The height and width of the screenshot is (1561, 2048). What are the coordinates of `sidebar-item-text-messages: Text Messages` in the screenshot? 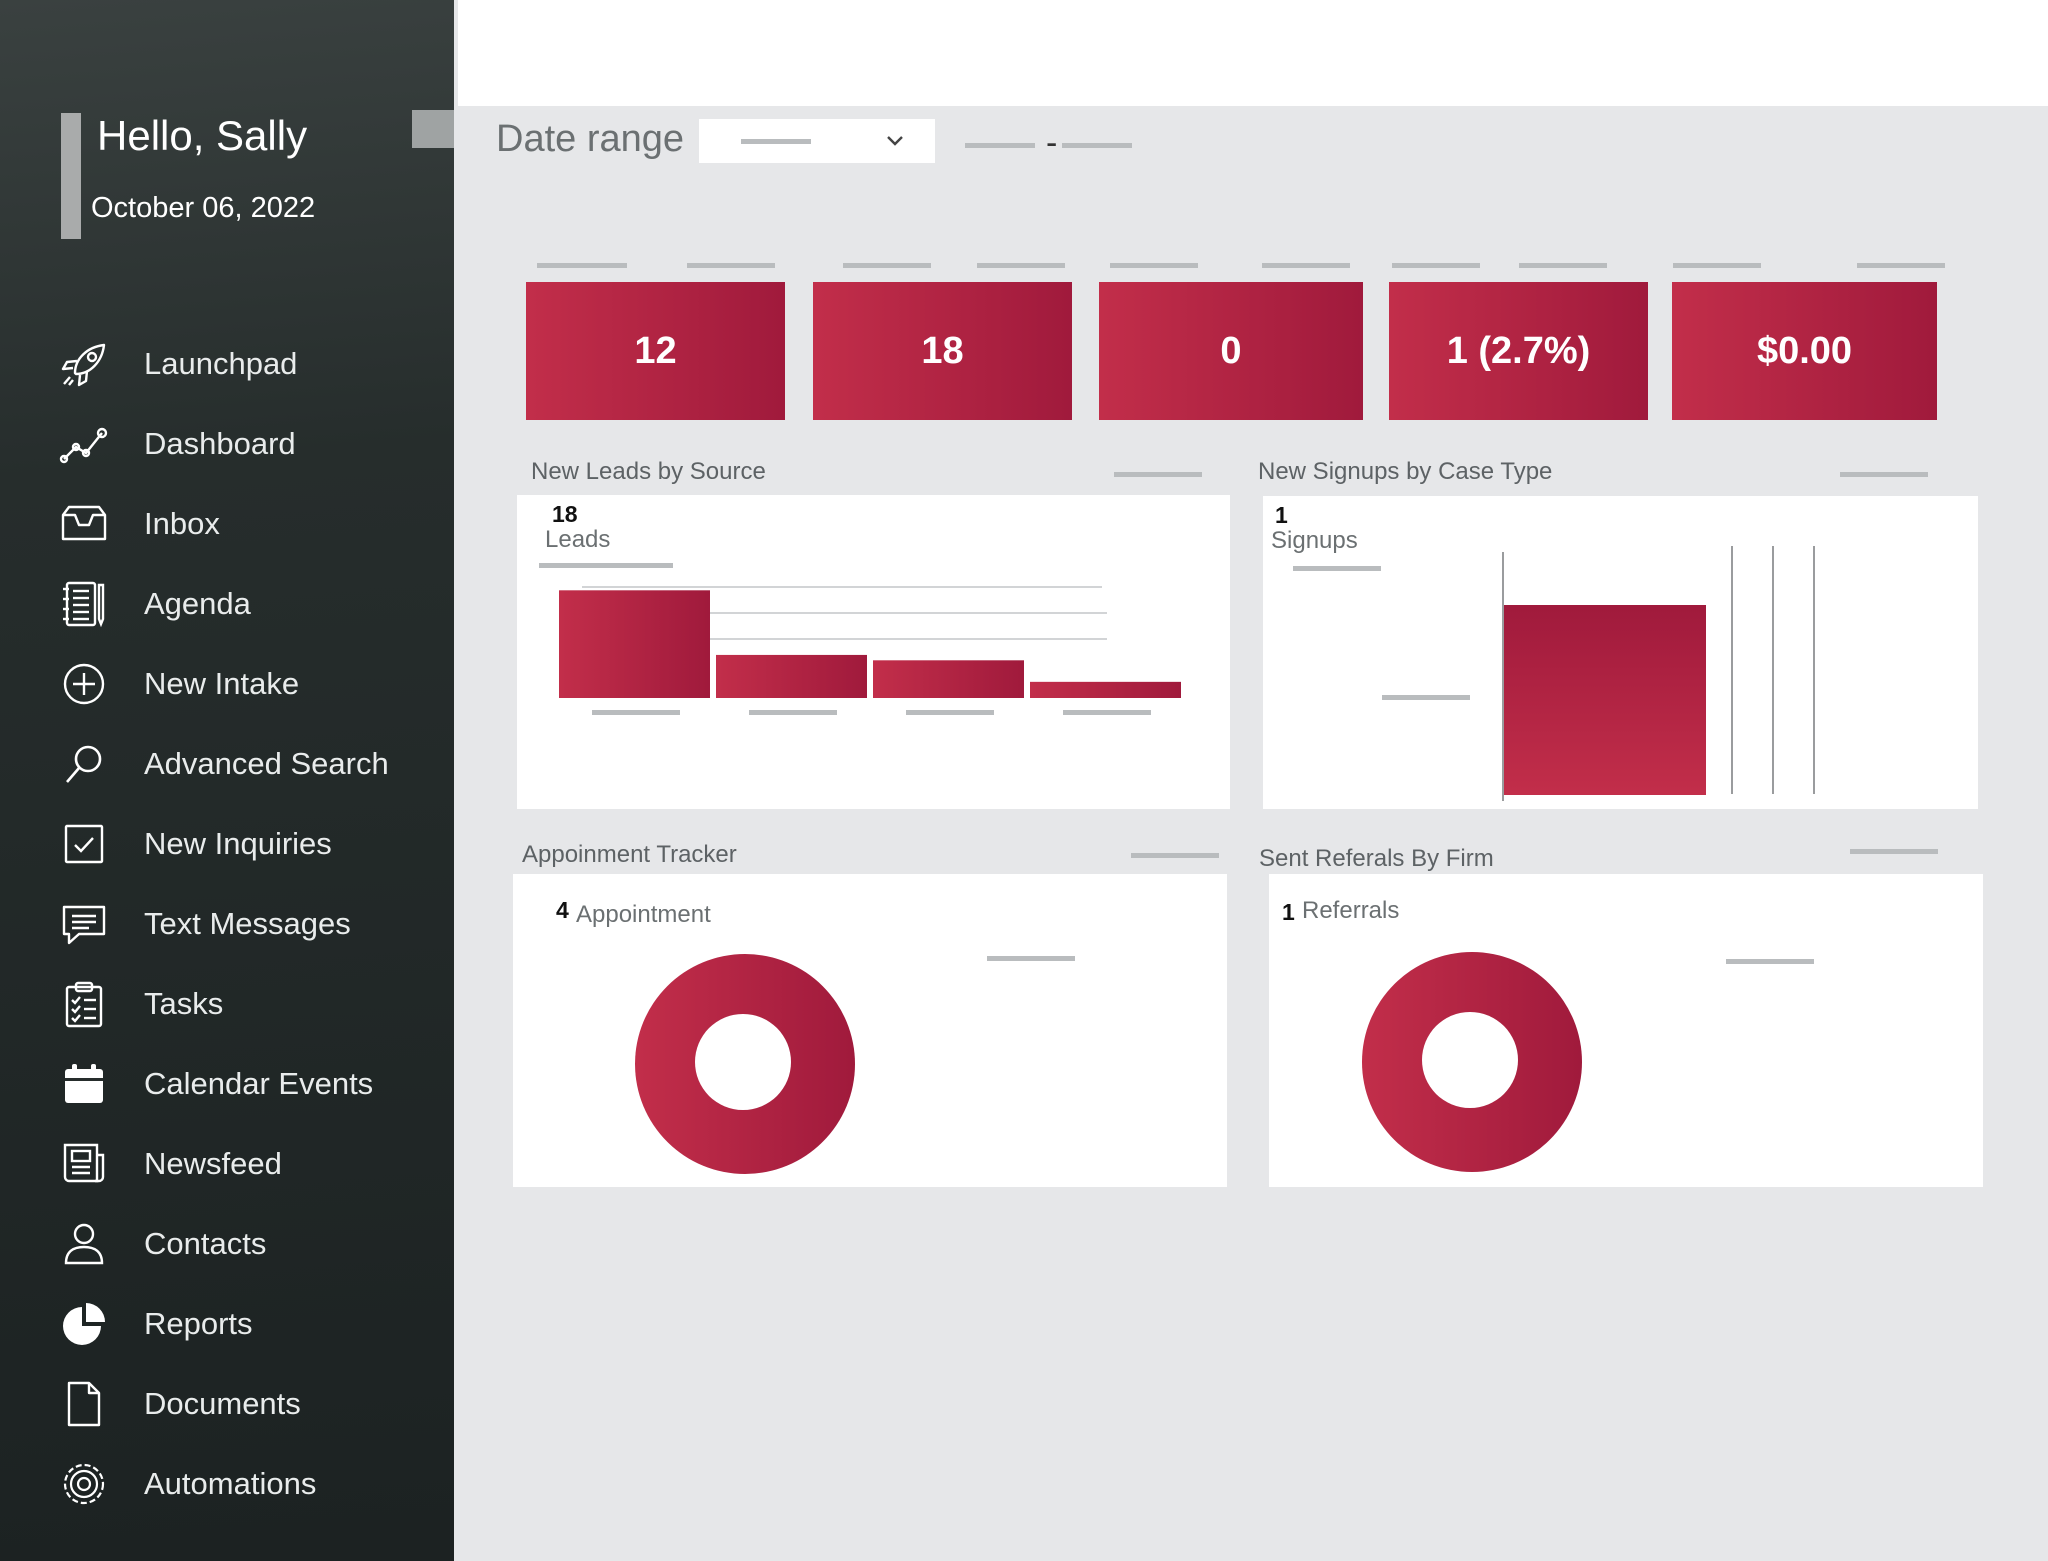 It's located at (251, 924).